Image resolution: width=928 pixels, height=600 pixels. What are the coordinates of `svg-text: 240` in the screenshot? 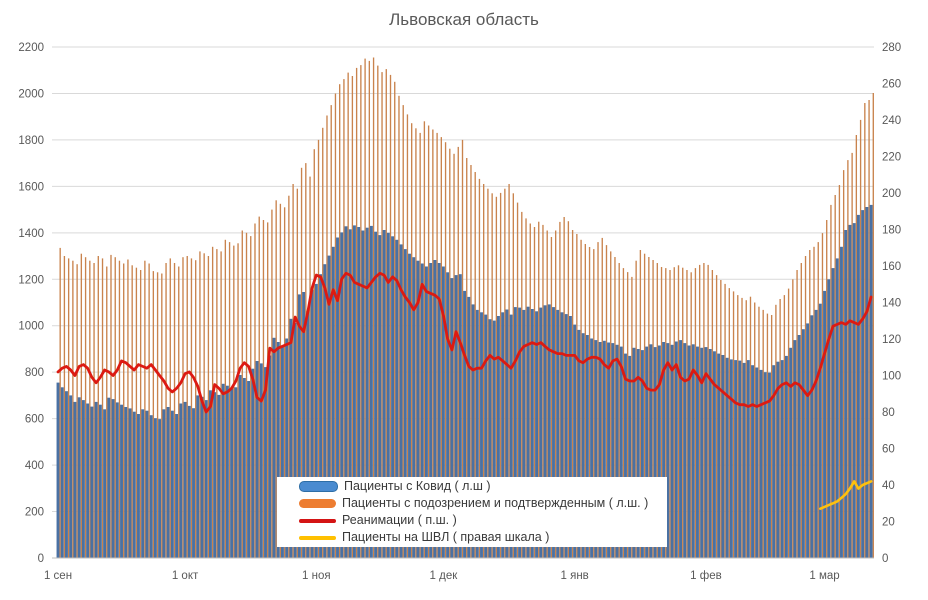 It's located at (891, 121).